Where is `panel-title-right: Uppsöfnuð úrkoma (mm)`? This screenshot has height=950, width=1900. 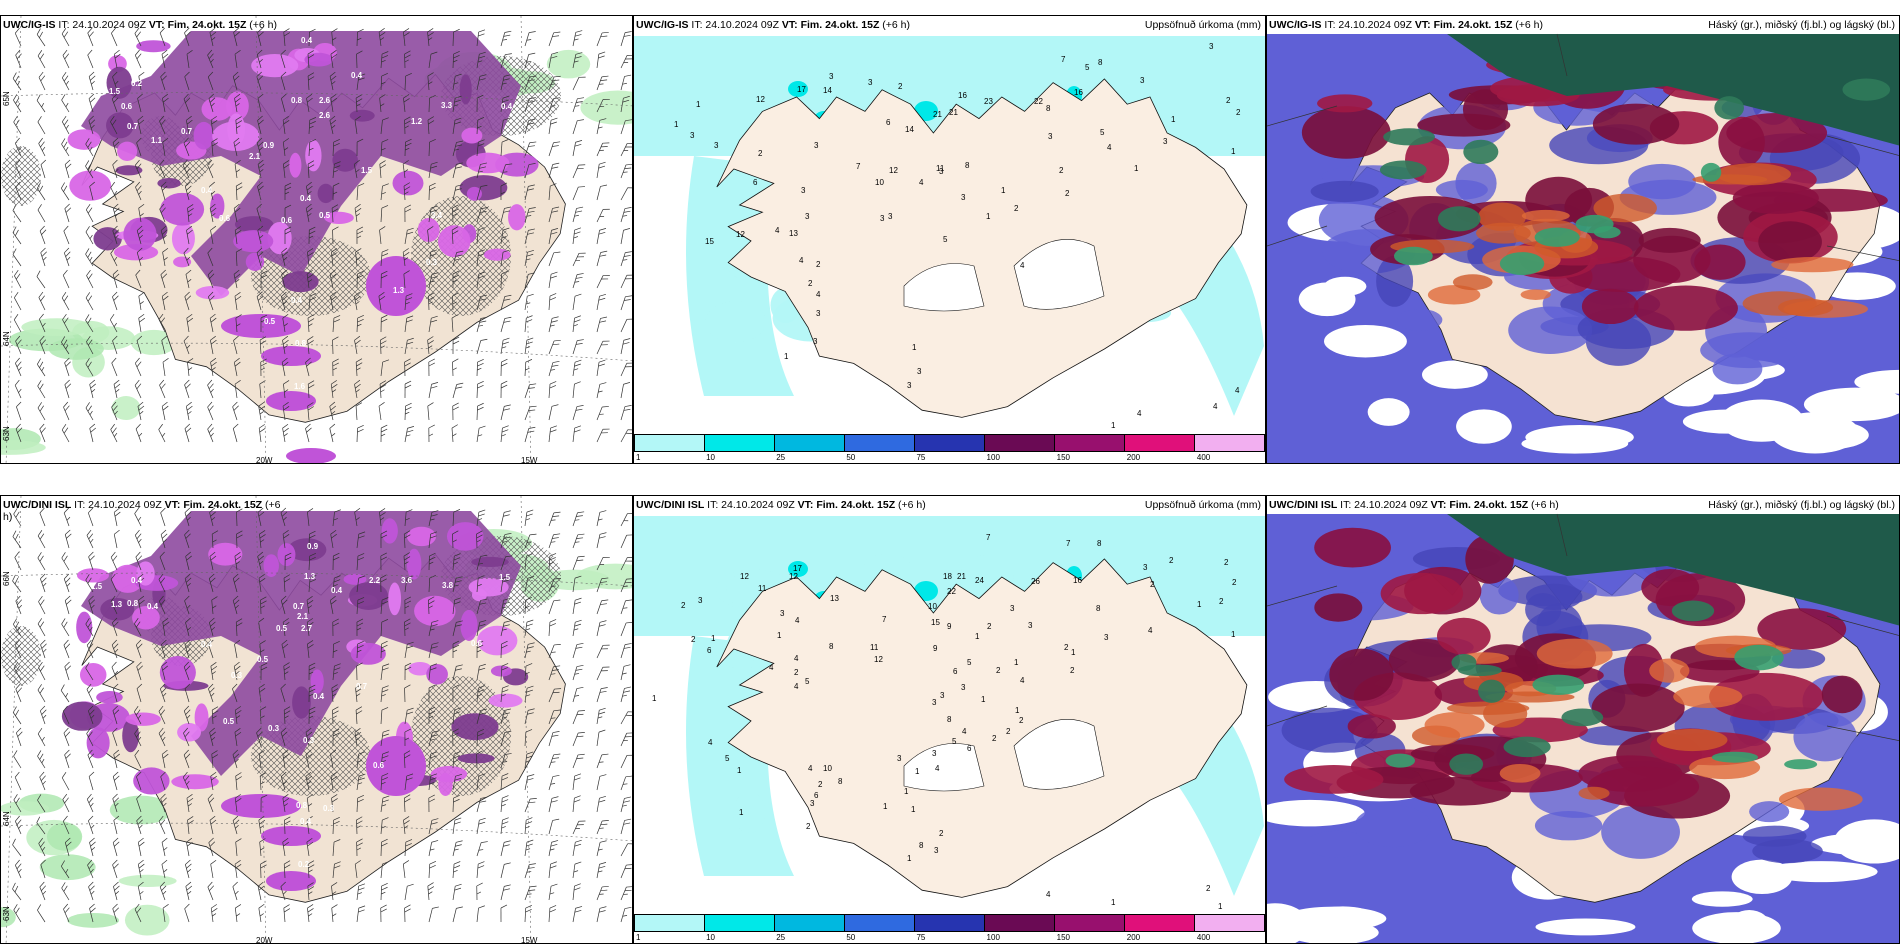
panel-title-right: Uppsöfnuð úrkoma (mm) is located at coordinates (1202, 25).